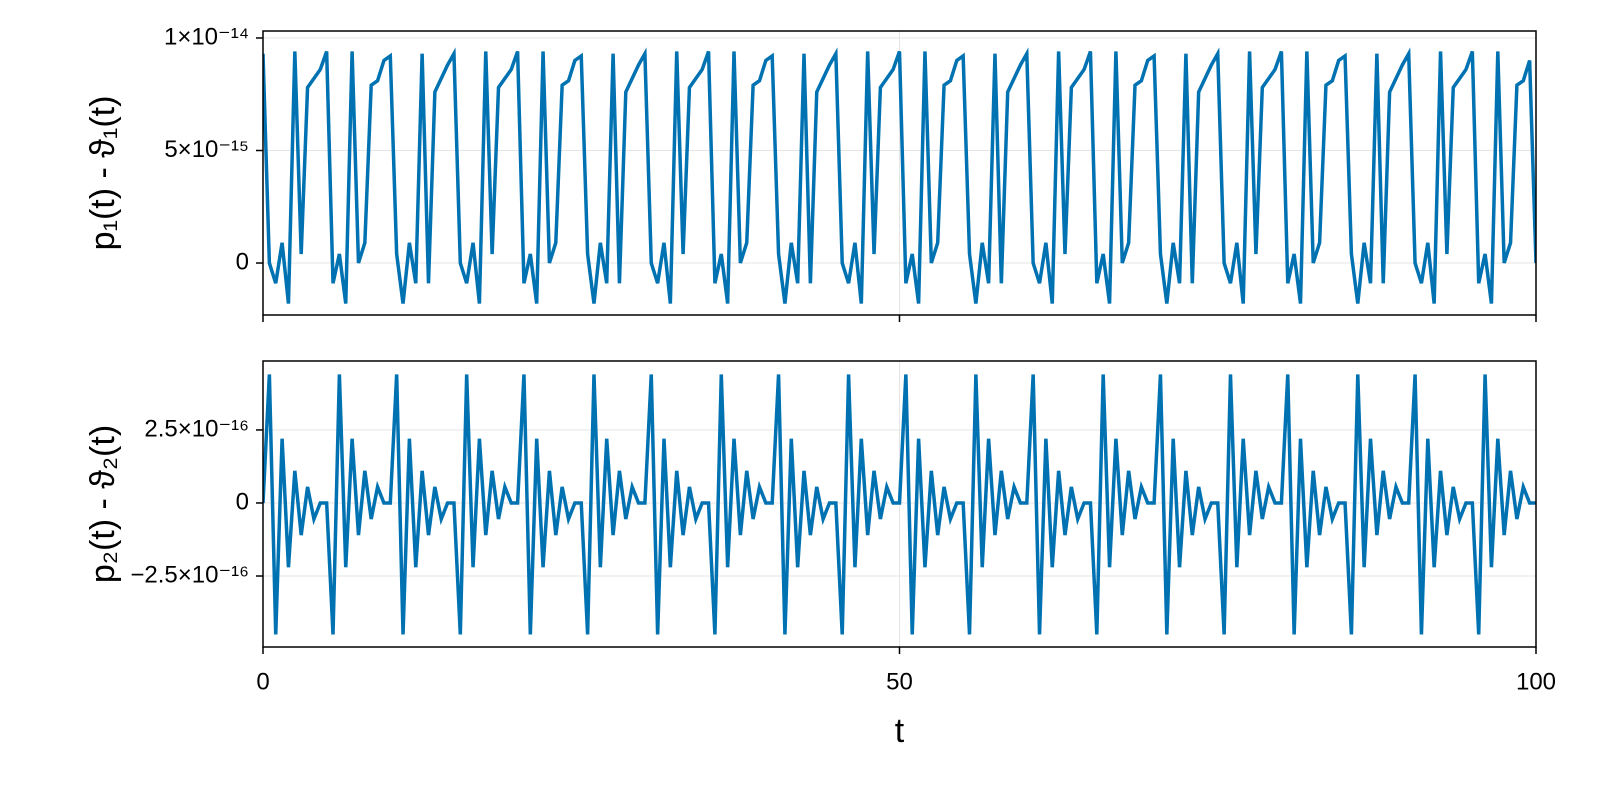  What do you see at coordinates (103, 173) in the screenshot?
I see `y-axis-label: p₁(t) - ϑ₁(t)` at bounding box center [103, 173].